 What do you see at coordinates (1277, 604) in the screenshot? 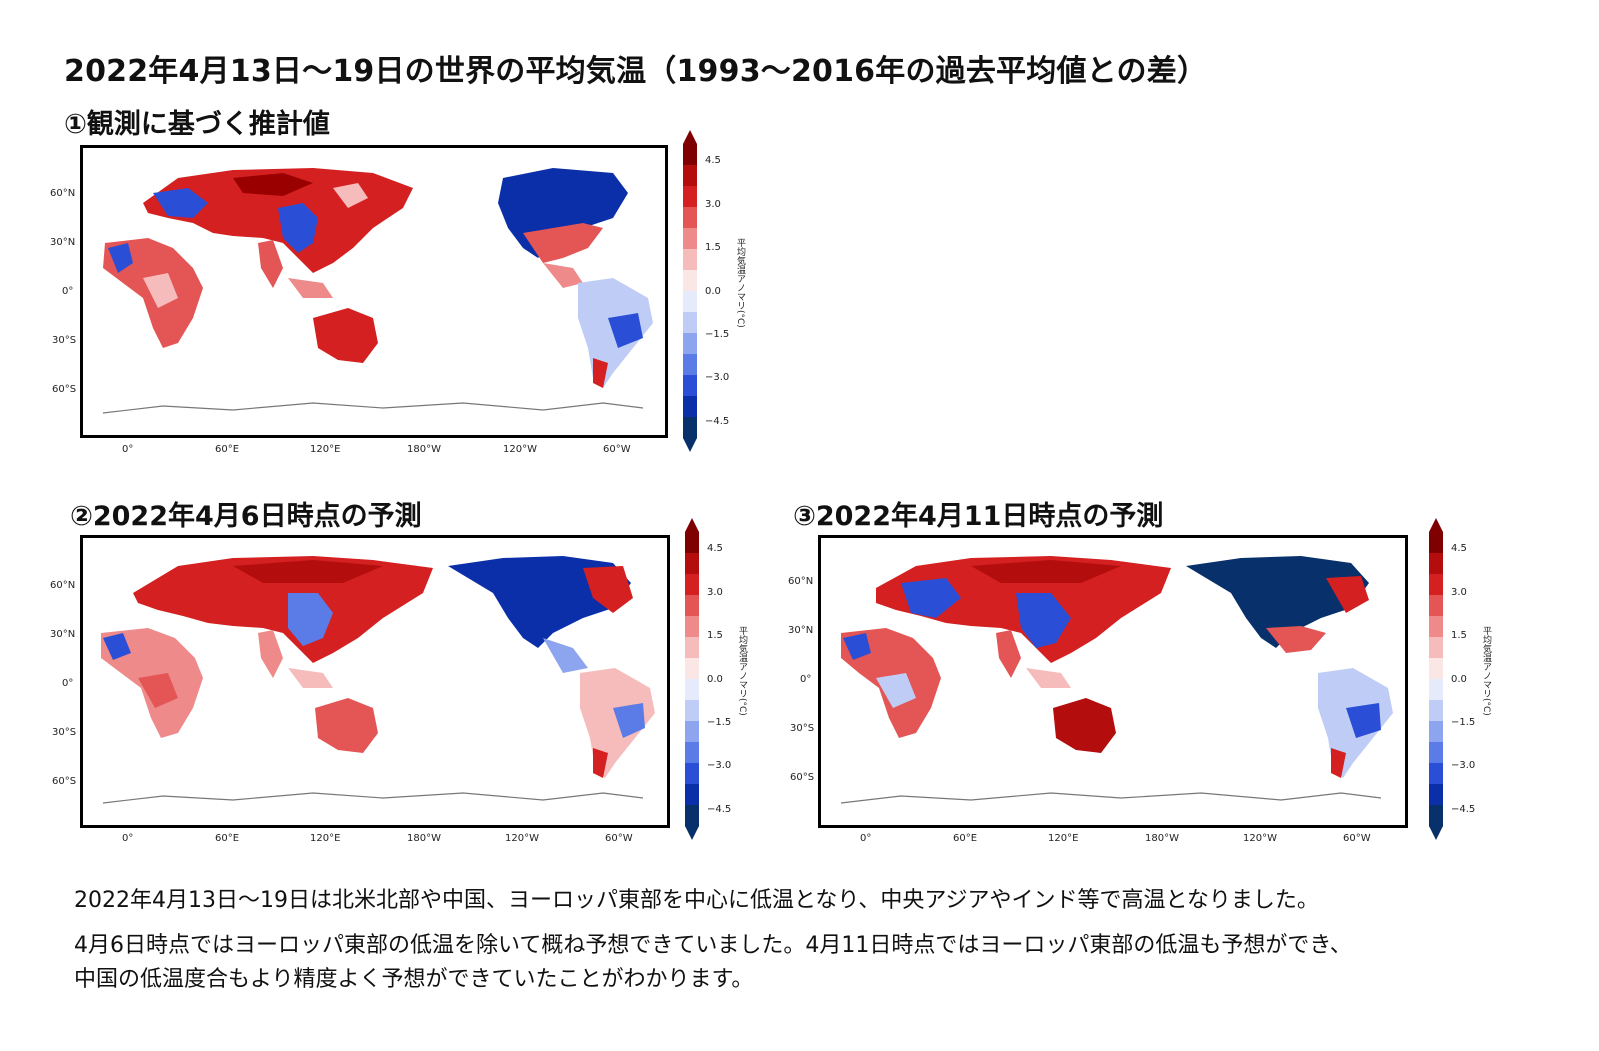
I see `land-north-america` at bounding box center [1277, 604].